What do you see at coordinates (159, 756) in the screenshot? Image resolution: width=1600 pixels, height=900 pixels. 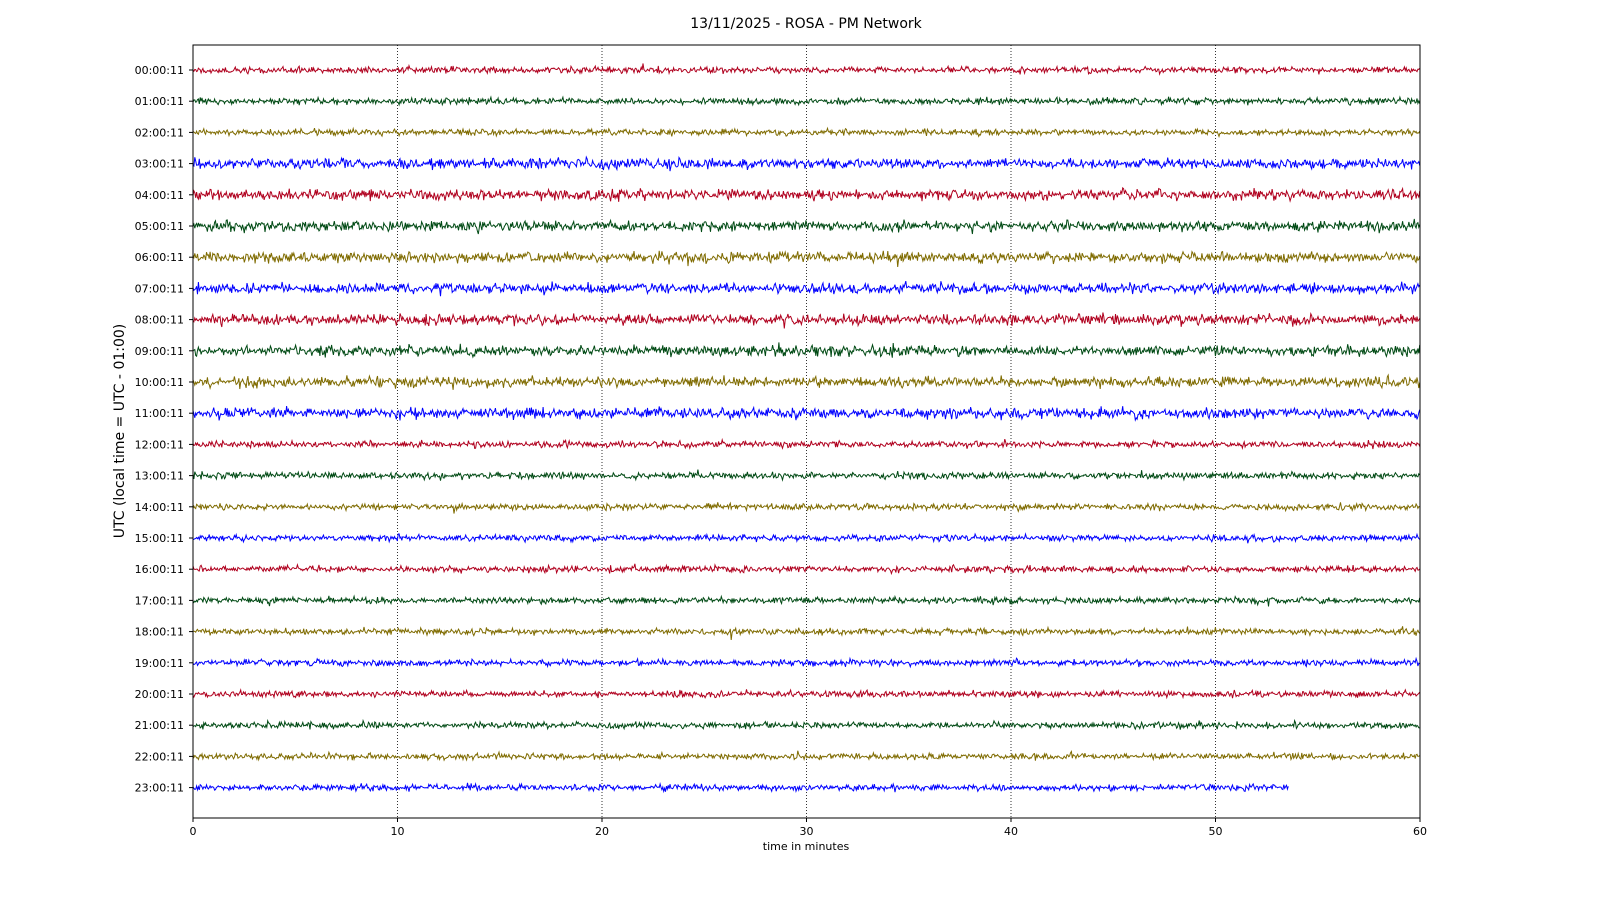 I see `y-tick-label: 22:00:11` at bounding box center [159, 756].